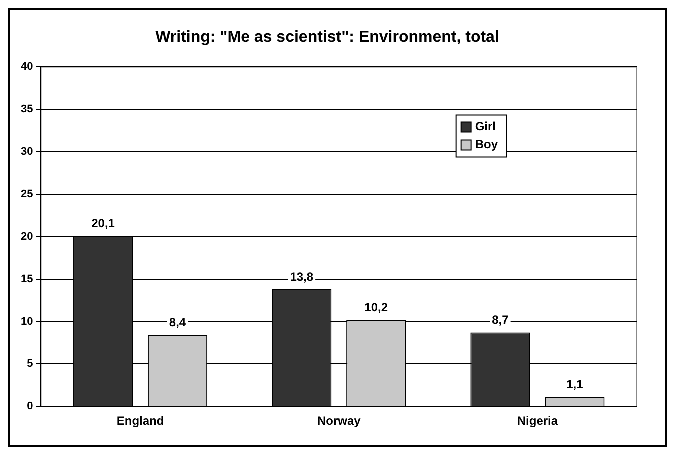  I want to click on data-label: 1,1, so click(575, 385).